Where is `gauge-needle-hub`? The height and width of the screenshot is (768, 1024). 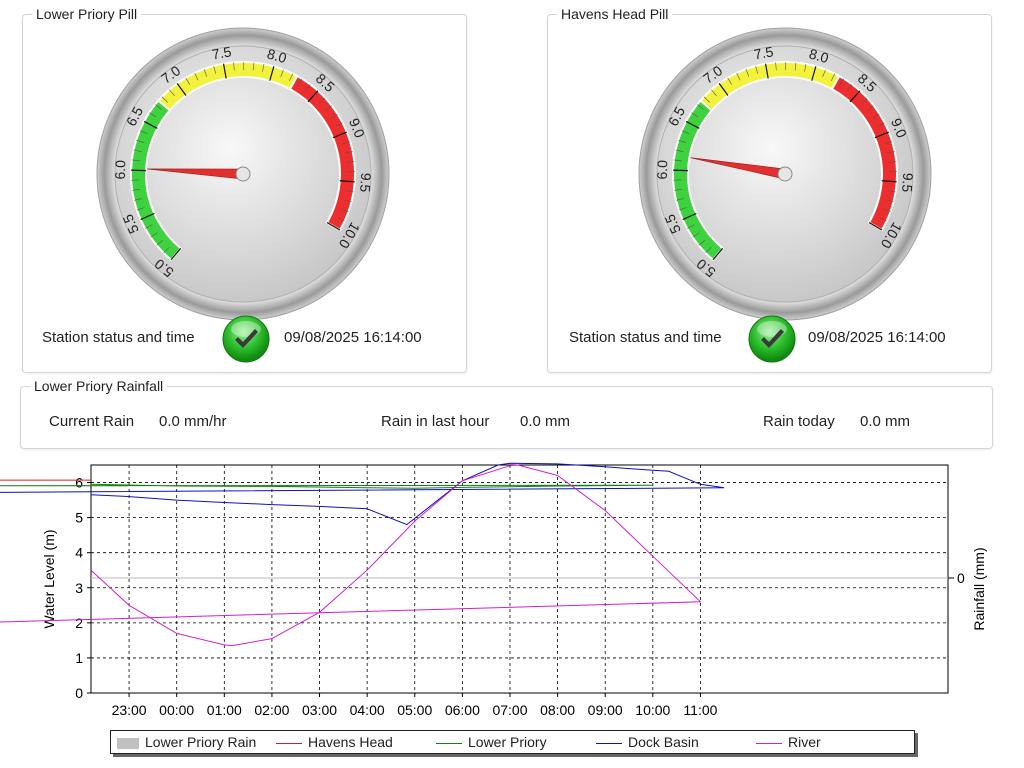 gauge-needle-hub is located at coordinates (785, 174).